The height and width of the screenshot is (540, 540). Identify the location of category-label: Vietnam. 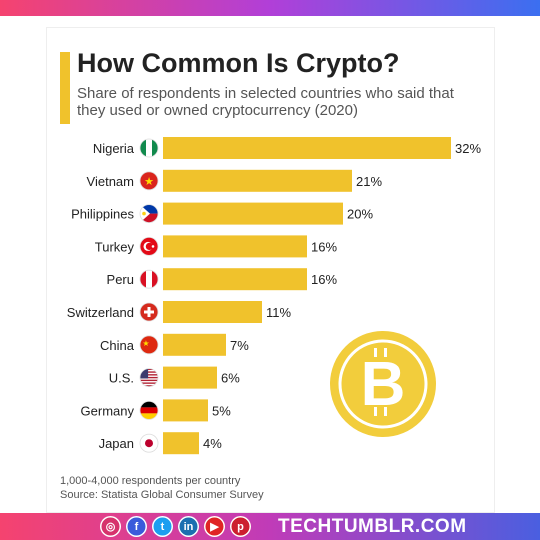
(110, 181).